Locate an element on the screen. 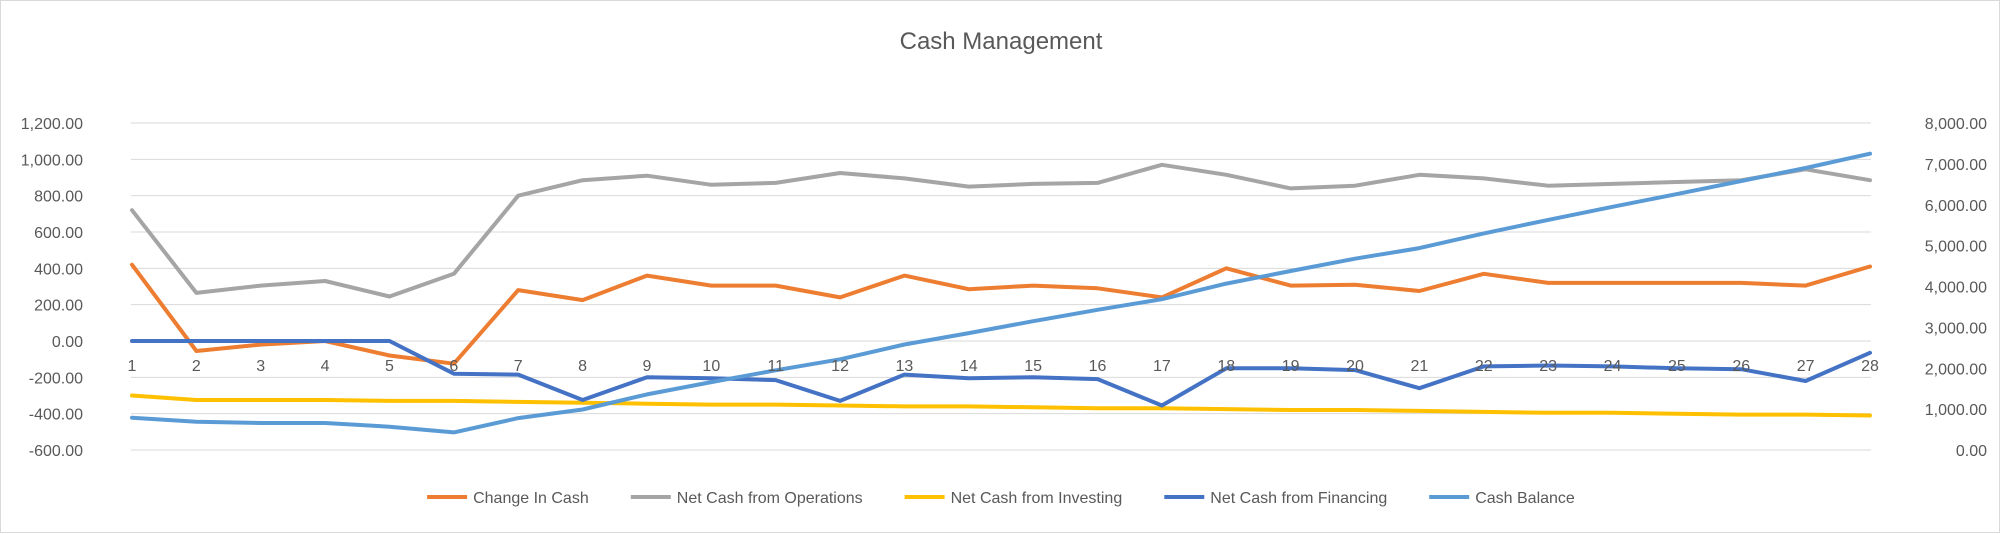  x-tick-label: 27 is located at coordinates (1806, 366).